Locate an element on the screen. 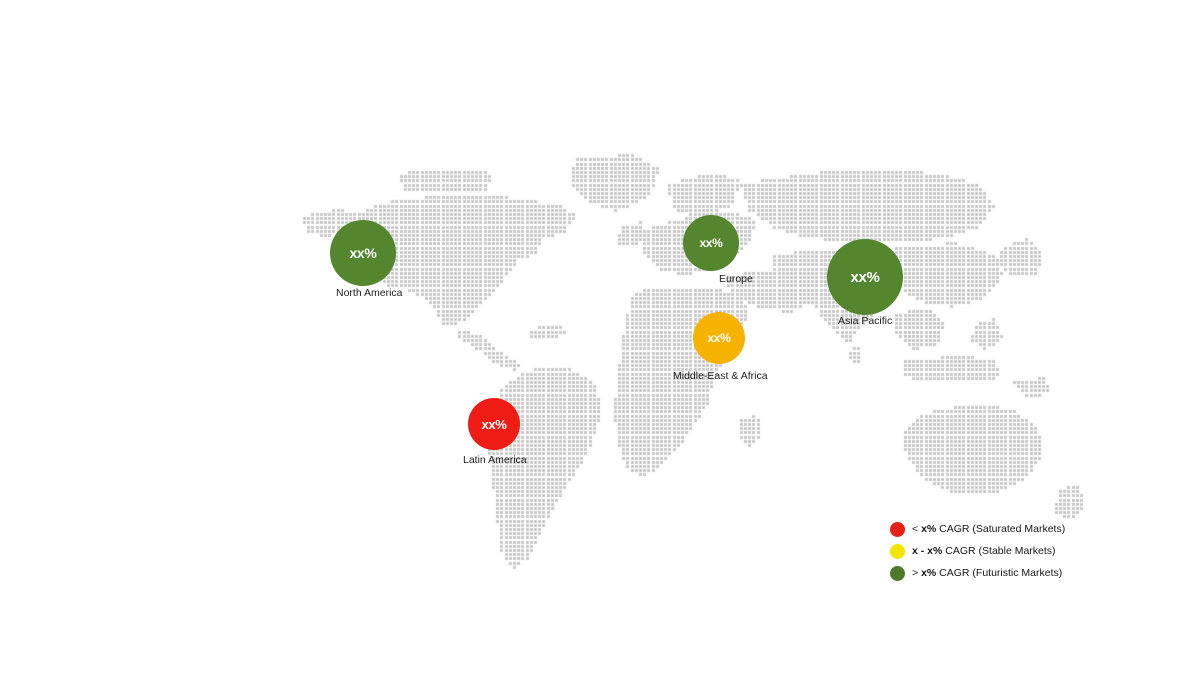 Image resolution: width=1200 pixels, height=675 pixels. region-bubble-asia-pacific: xx% is located at coordinates (865, 277).